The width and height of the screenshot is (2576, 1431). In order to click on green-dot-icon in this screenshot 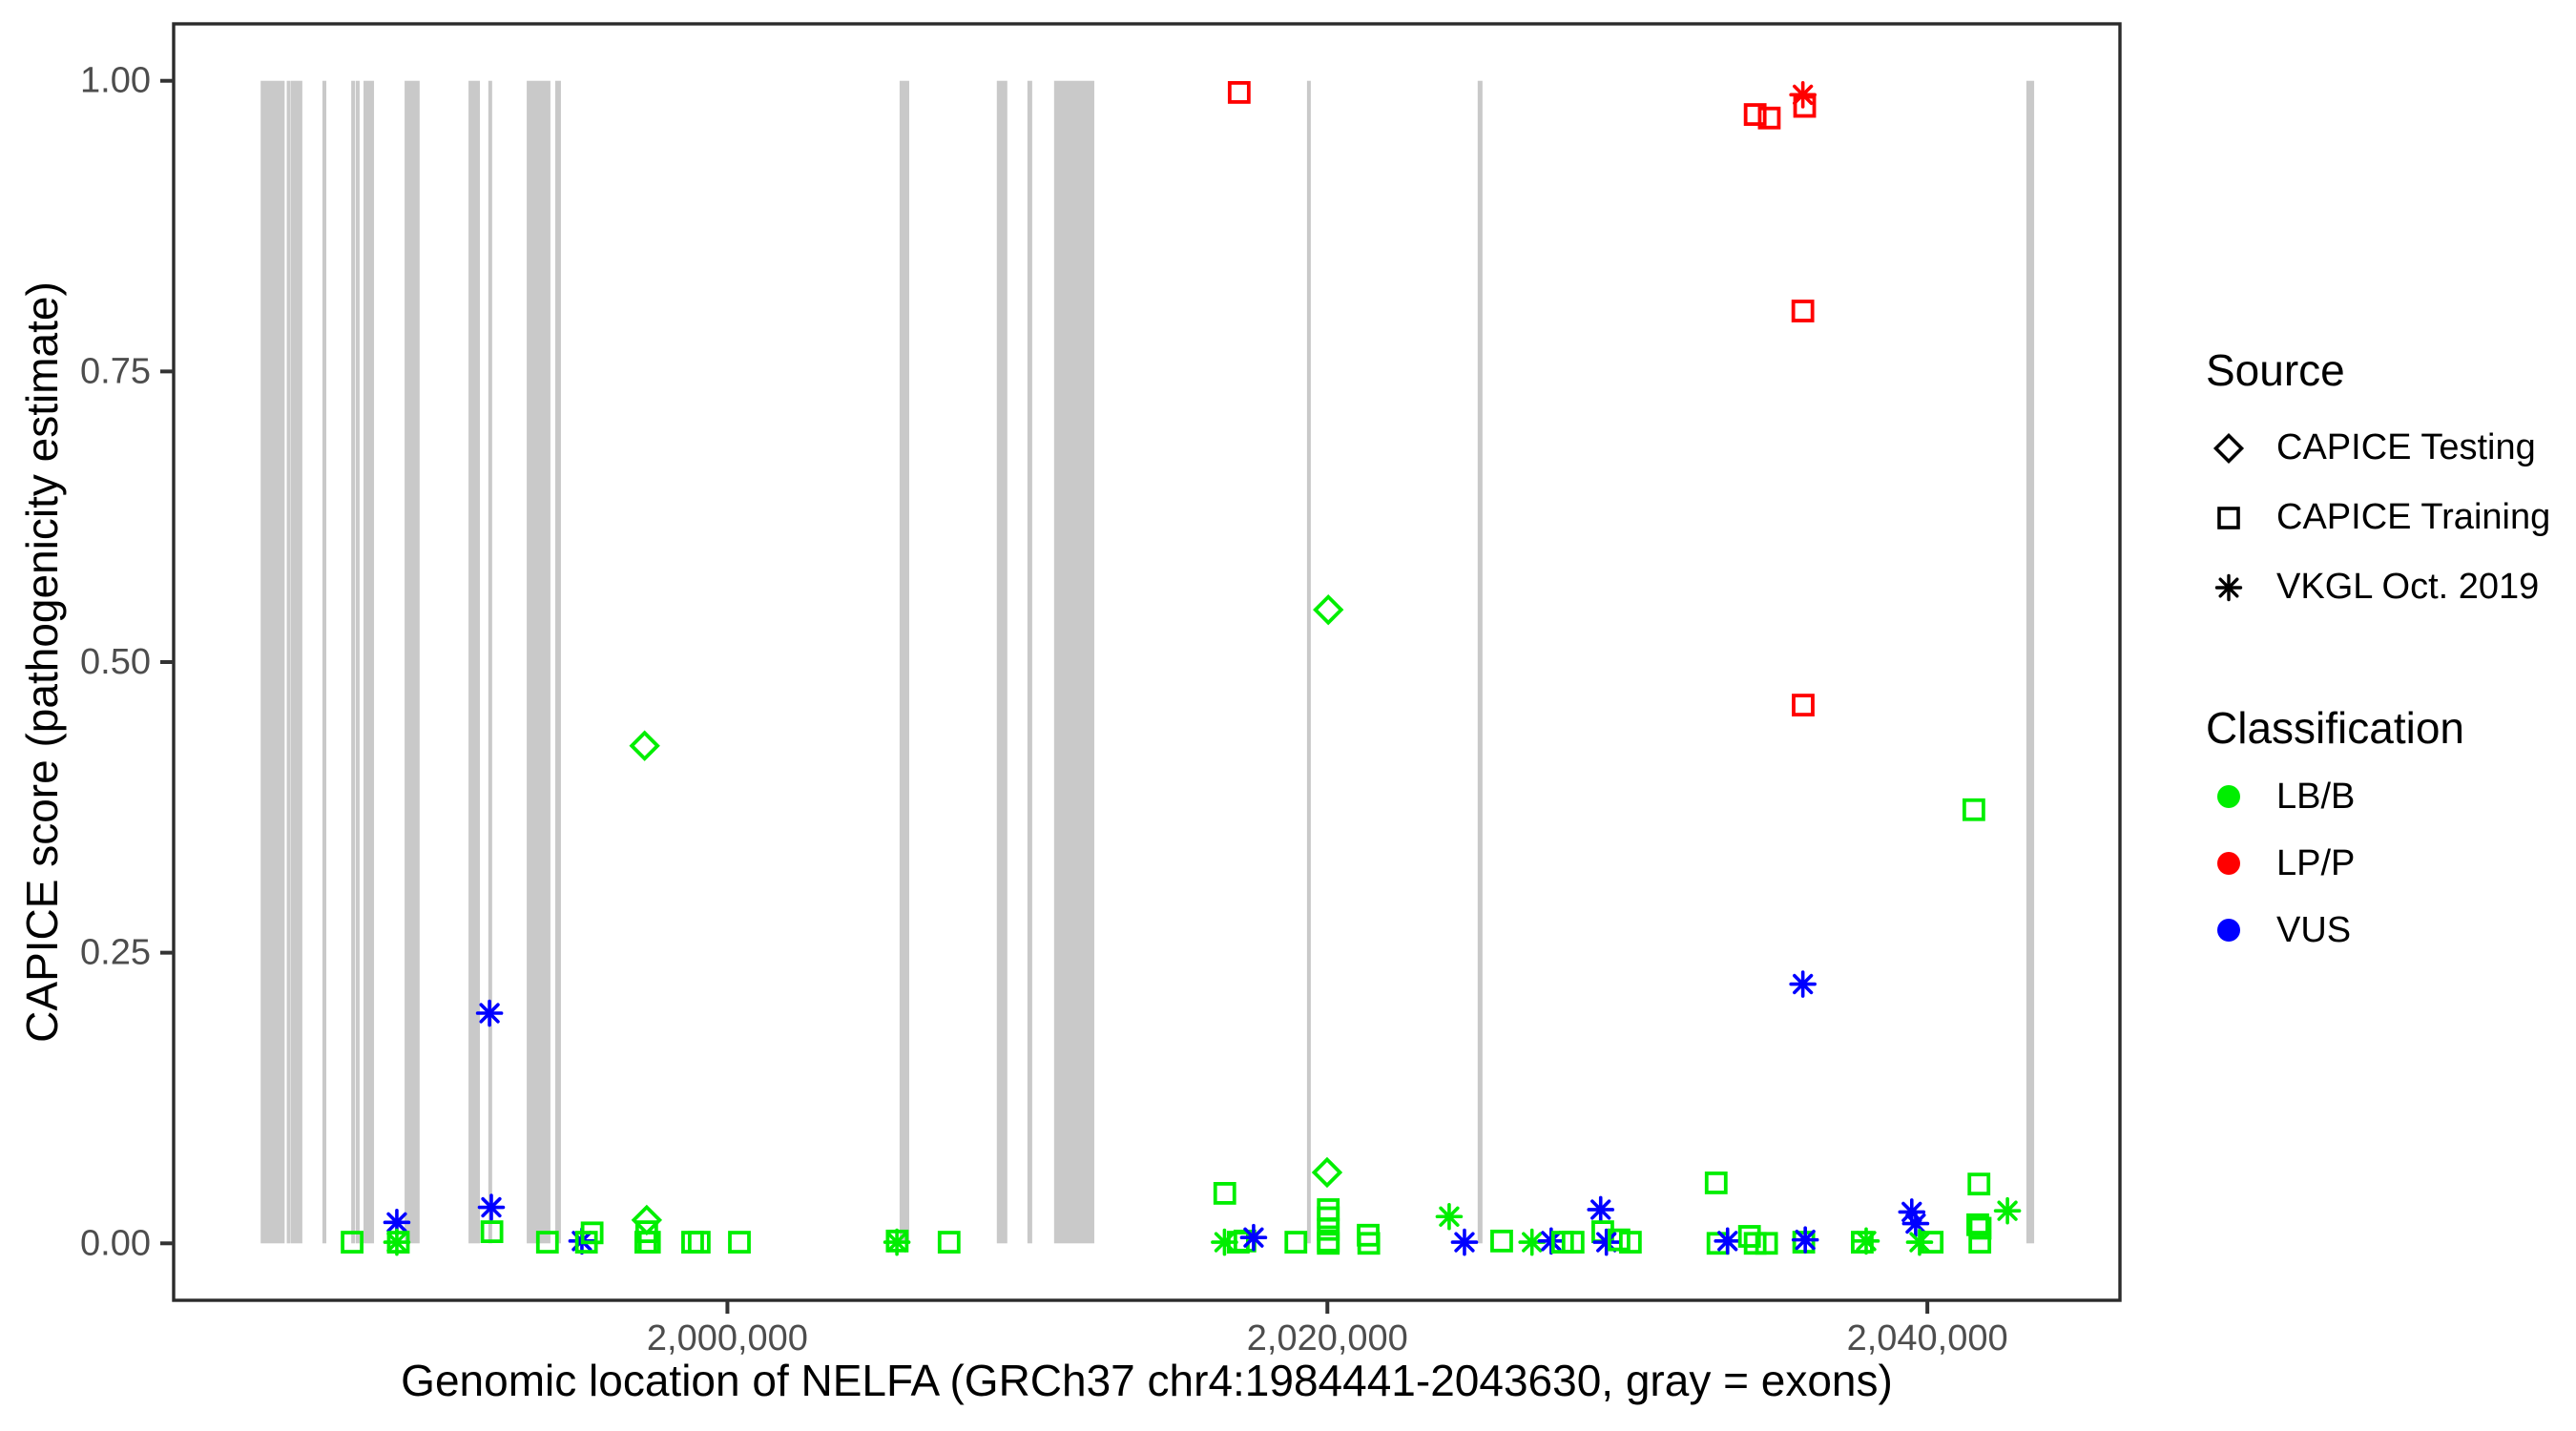, I will do `click(2229, 796)`.